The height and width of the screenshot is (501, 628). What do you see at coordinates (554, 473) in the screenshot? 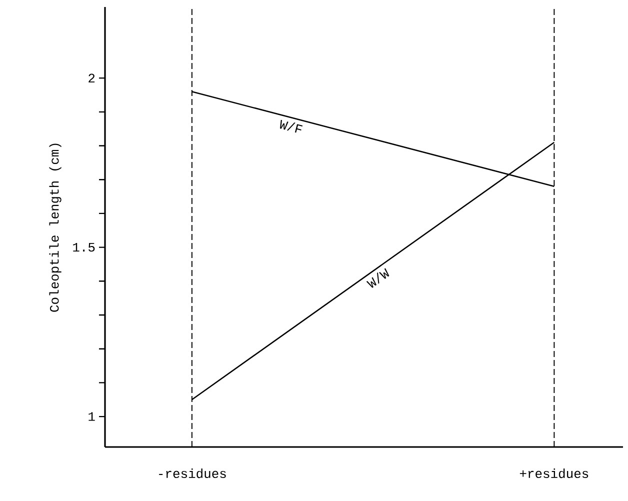
I see `x-tick-label: +residues` at bounding box center [554, 473].